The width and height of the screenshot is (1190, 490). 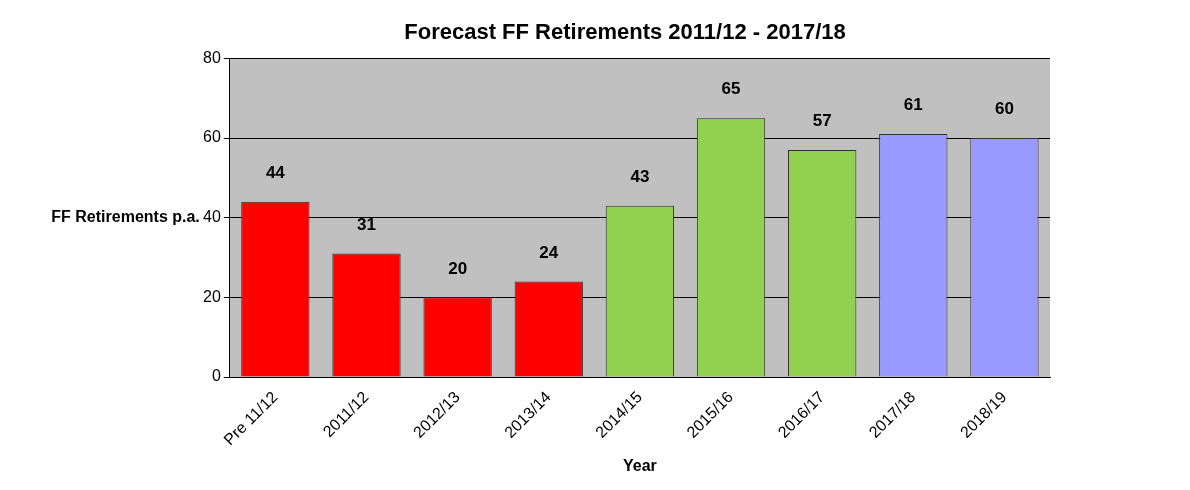 I want to click on data-label: 57, so click(x=822, y=121).